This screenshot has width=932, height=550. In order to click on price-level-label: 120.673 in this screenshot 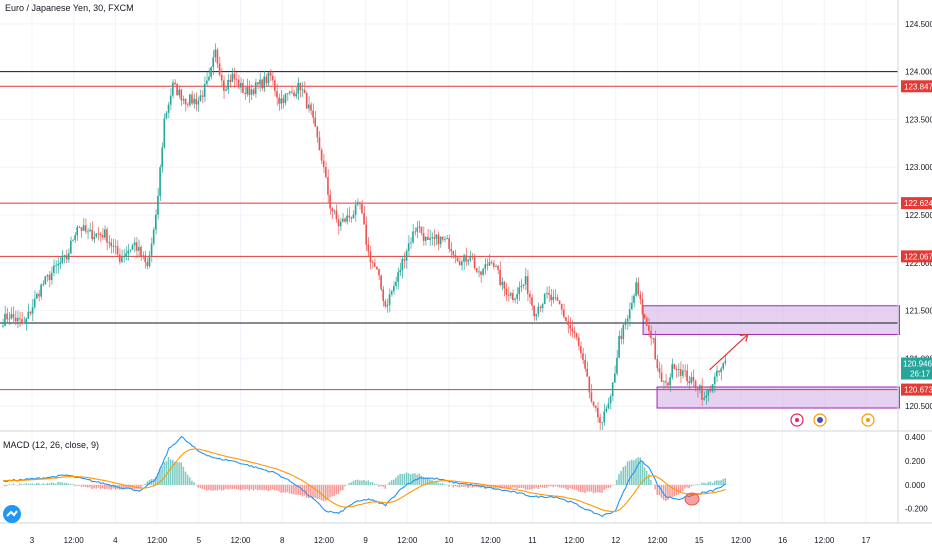, I will do `click(918, 390)`.